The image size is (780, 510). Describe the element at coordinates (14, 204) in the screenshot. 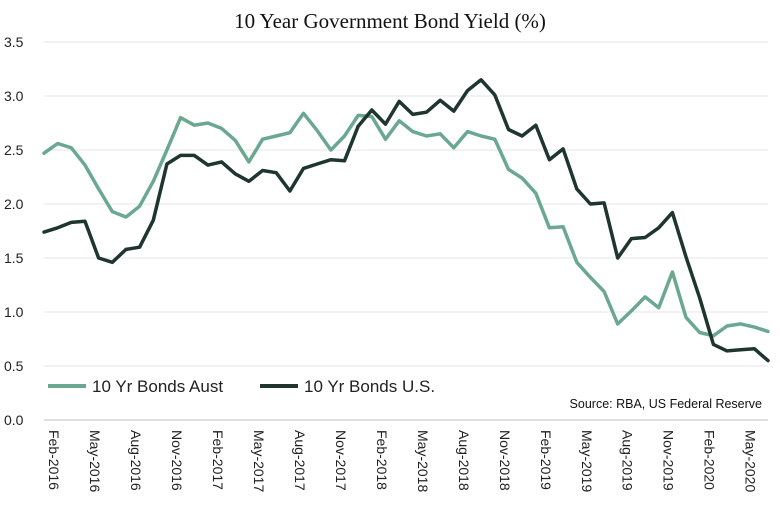

I see `y-tick-label: 2.0` at that location.